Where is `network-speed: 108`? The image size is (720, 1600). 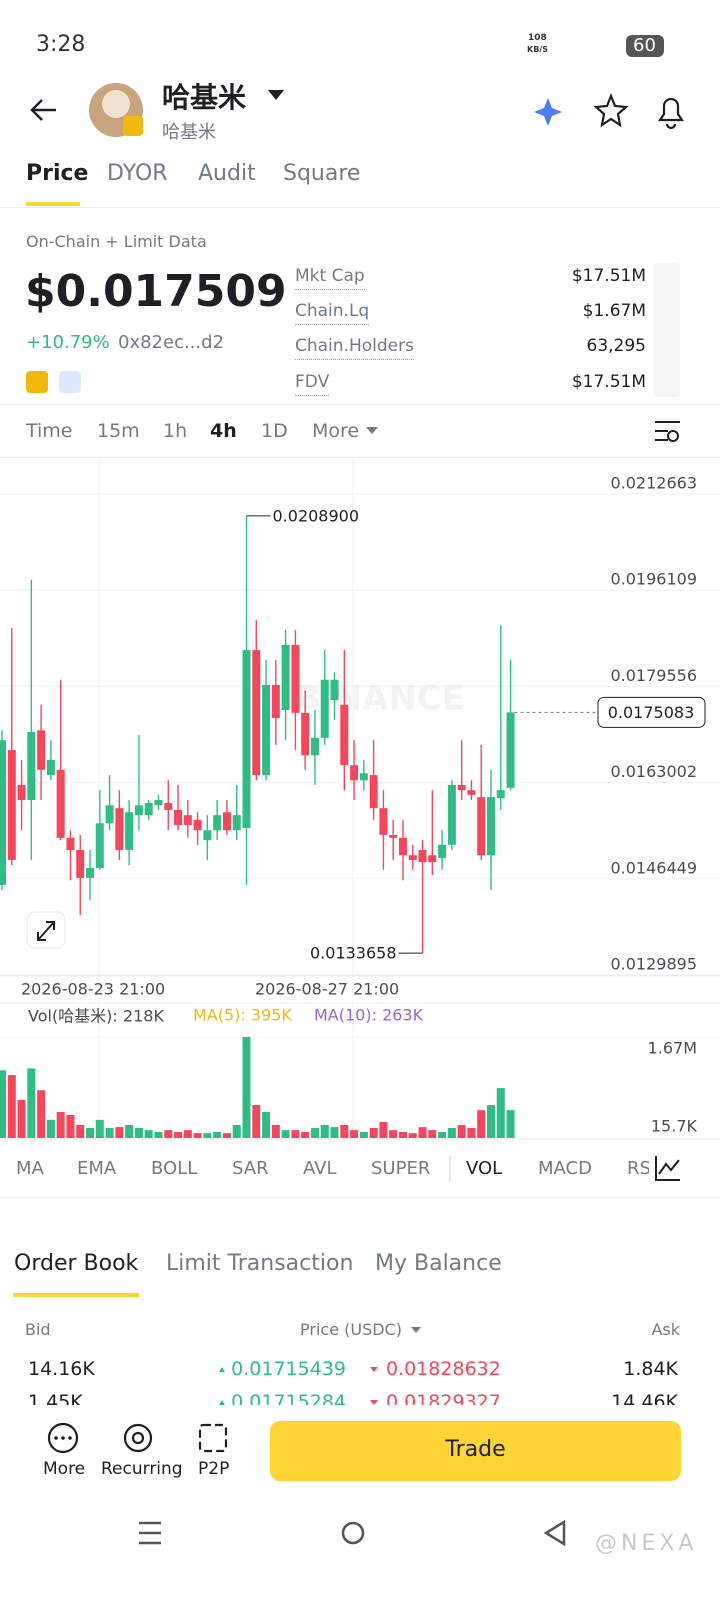 network-speed: 108 is located at coordinates (537, 38).